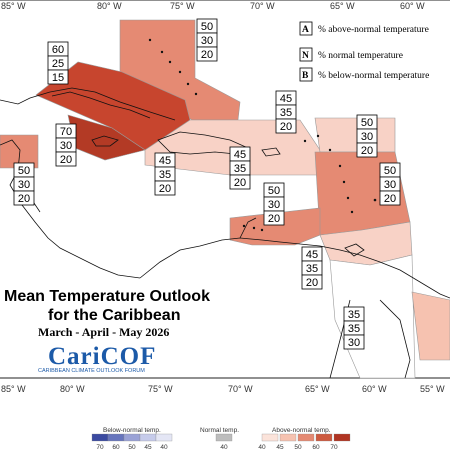 The width and height of the screenshot is (450, 450). I want to click on lon-bottom-3: 70° W, so click(240, 389).